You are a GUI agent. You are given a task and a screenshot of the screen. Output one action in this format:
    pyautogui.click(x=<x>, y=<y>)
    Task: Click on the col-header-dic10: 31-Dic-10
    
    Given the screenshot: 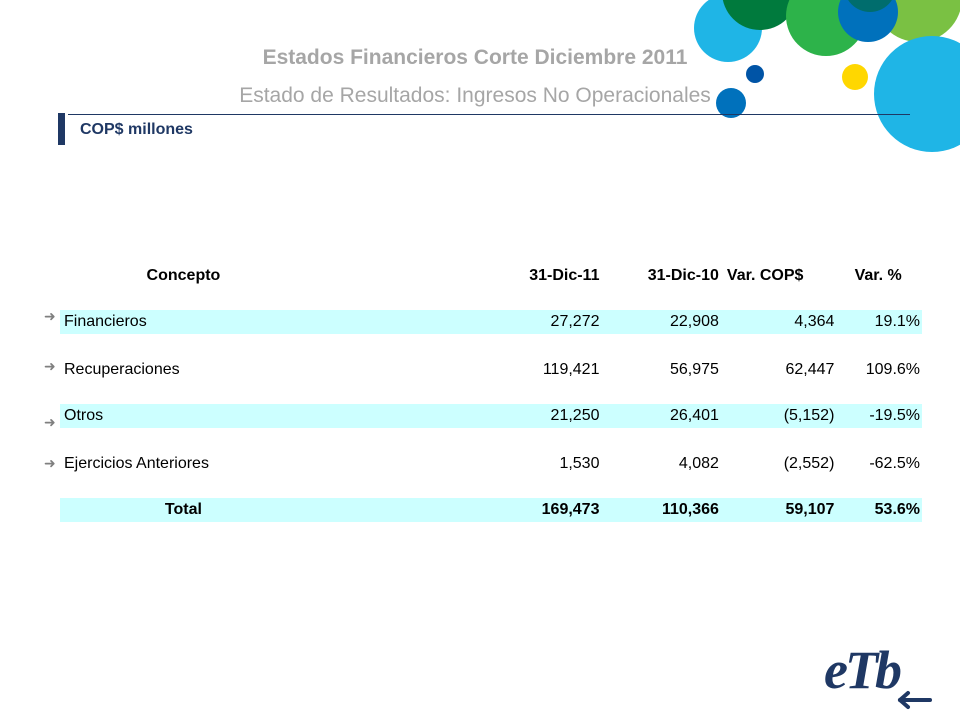 What is the action you would take?
    pyautogui.click(x=683, y=275)
    